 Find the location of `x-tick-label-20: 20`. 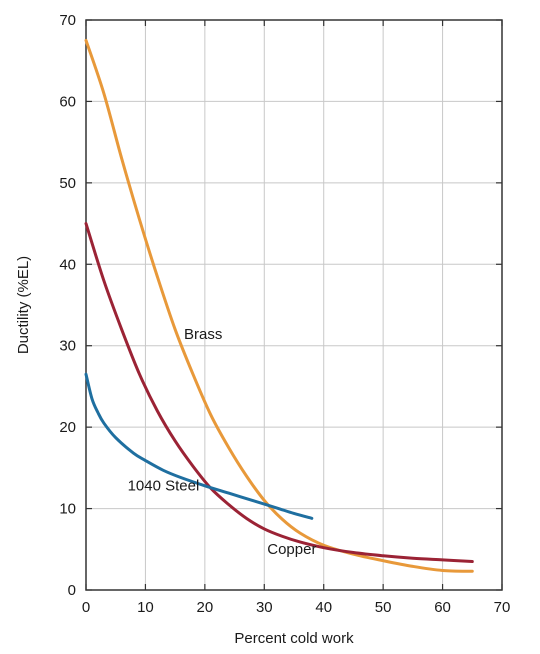

x-tick-label-20: 20 is located at coordinates (205, 607).